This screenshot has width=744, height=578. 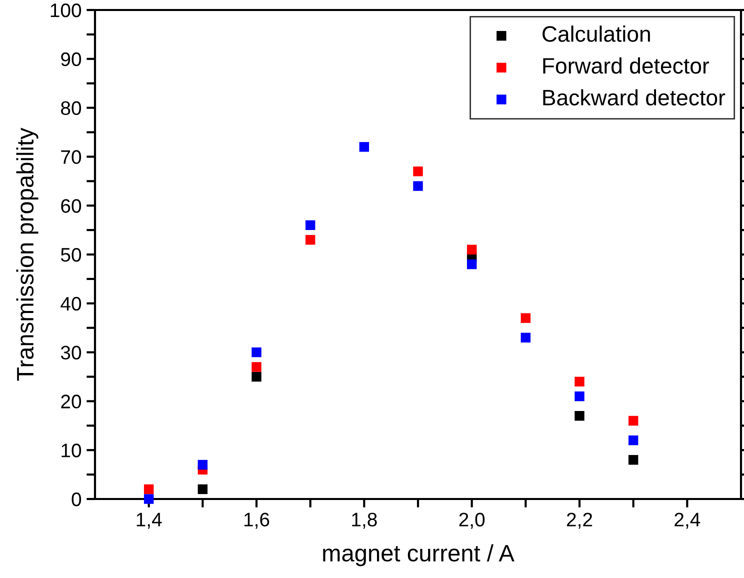 I want to click on y-tick-label: 60, so click(x=71, y=206).